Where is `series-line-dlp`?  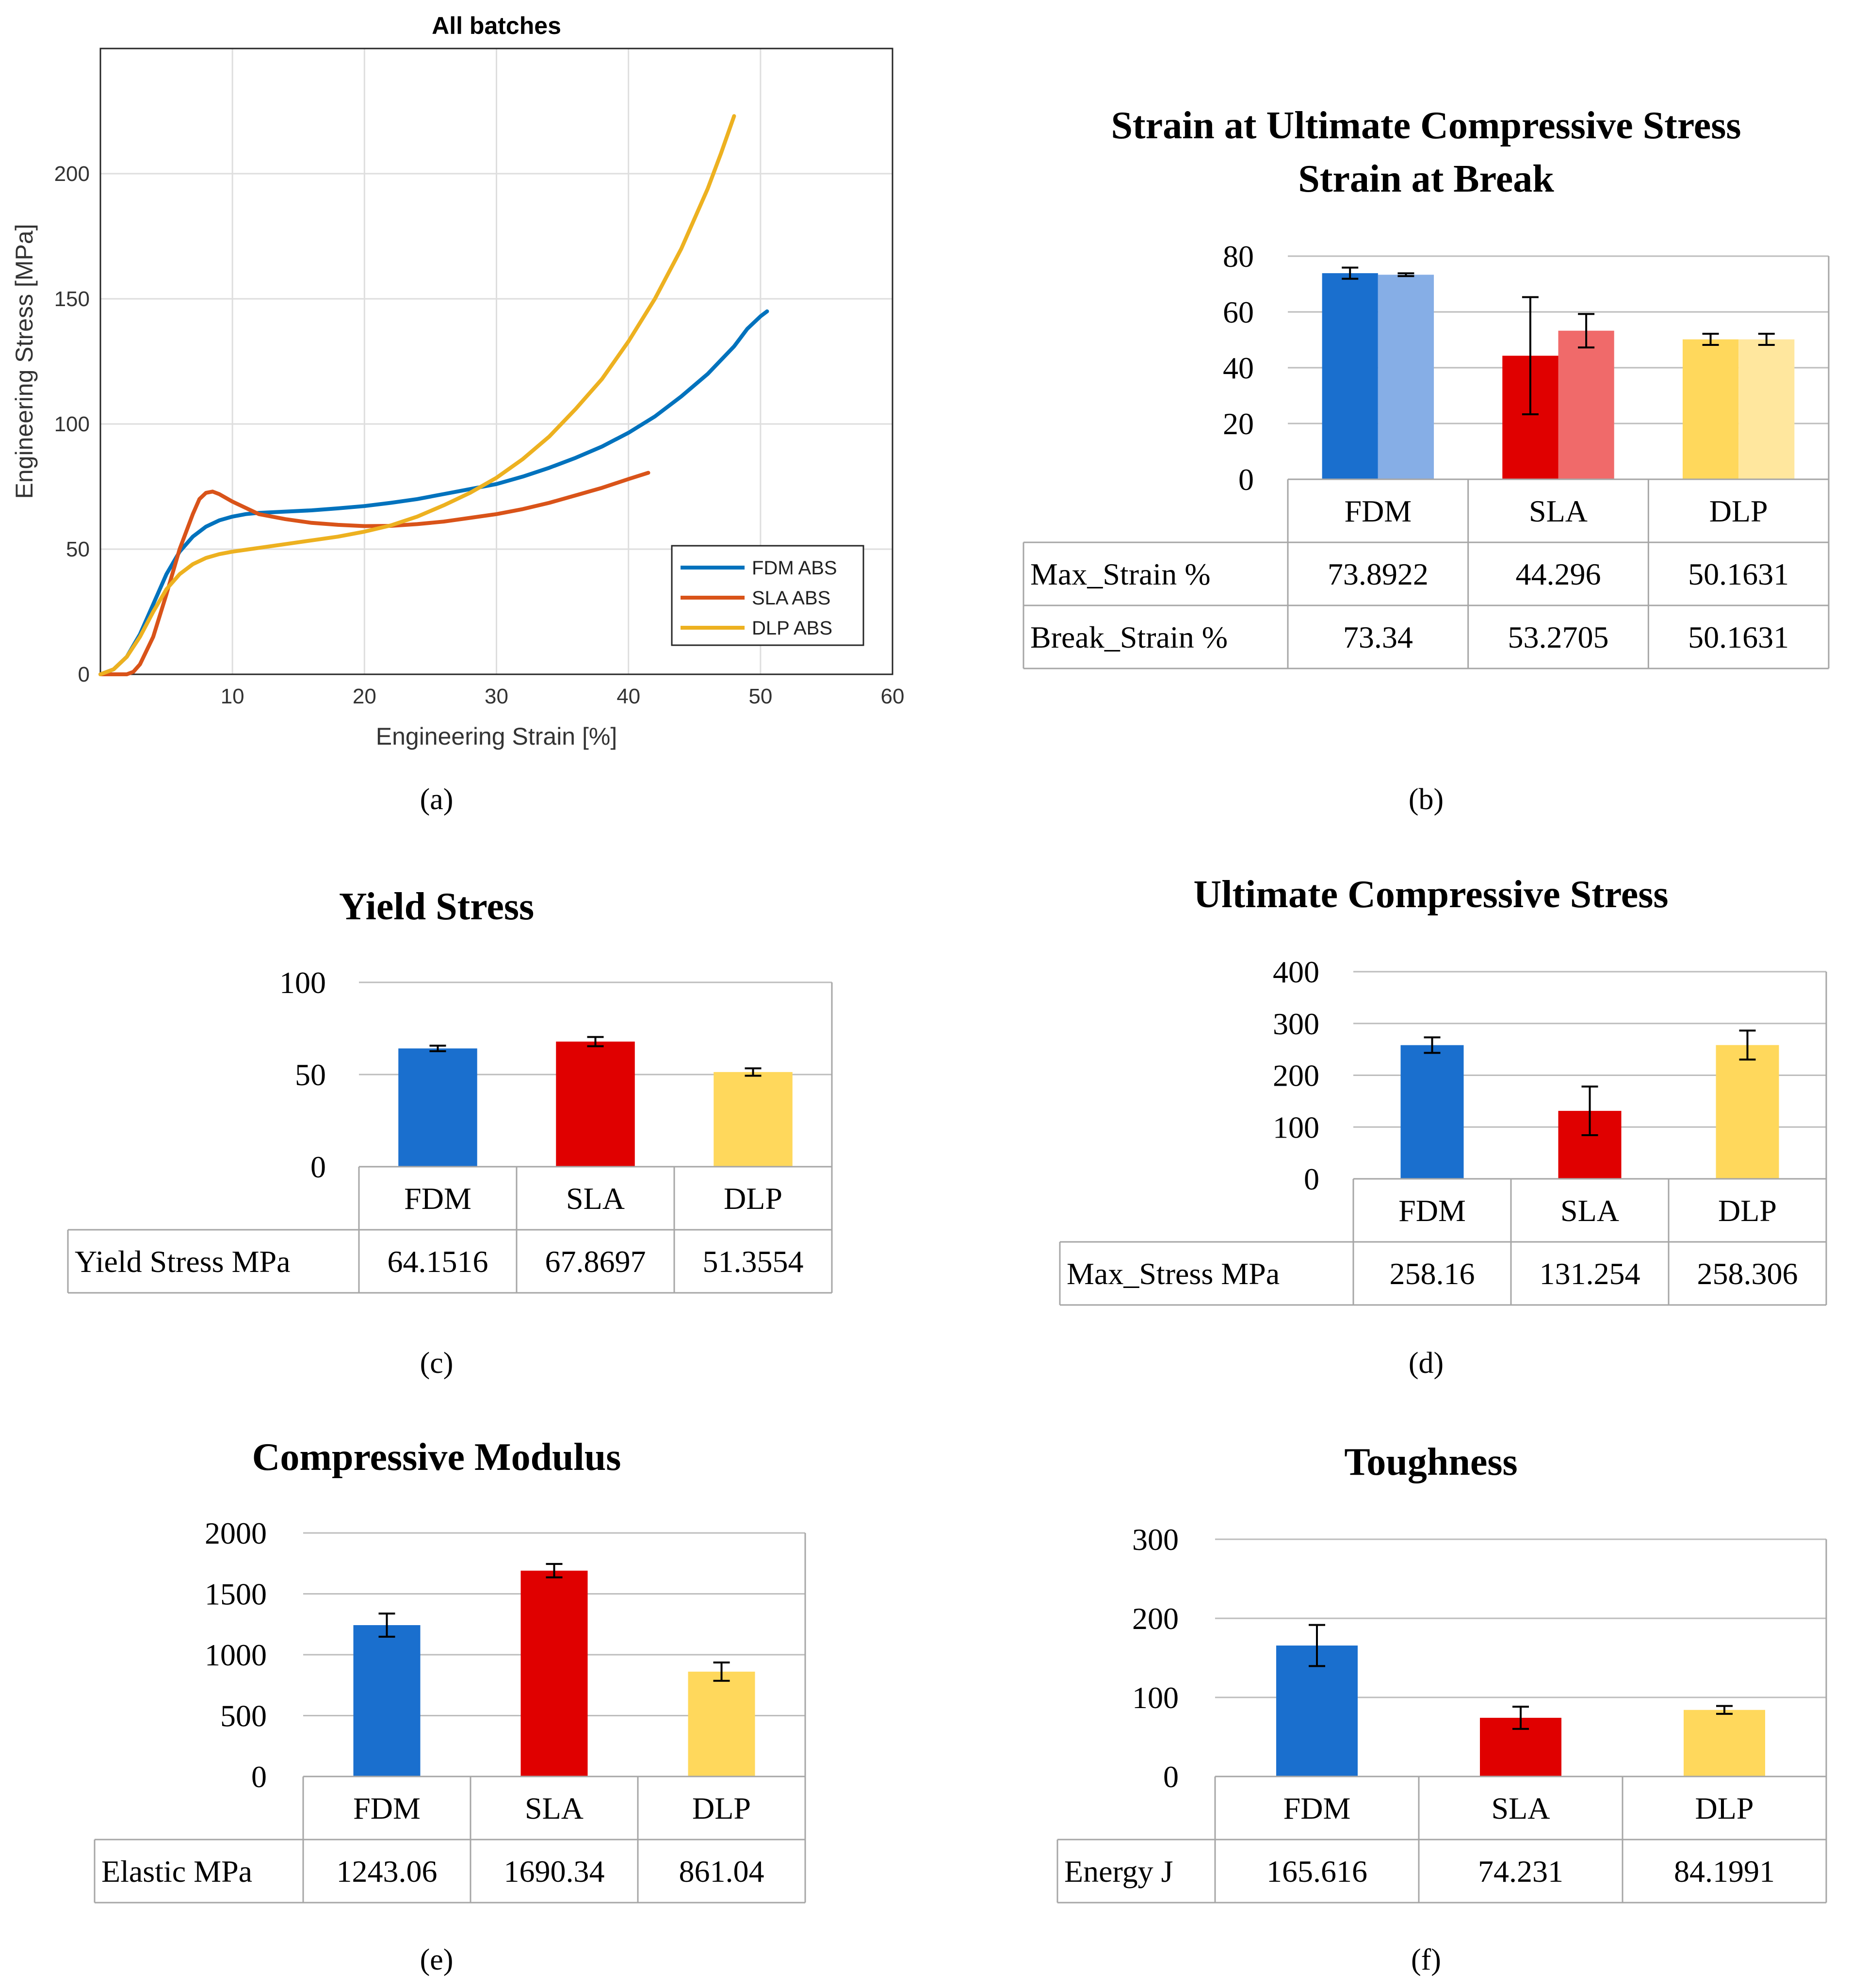 series-line-dlp is located at coordinates (417, 395).